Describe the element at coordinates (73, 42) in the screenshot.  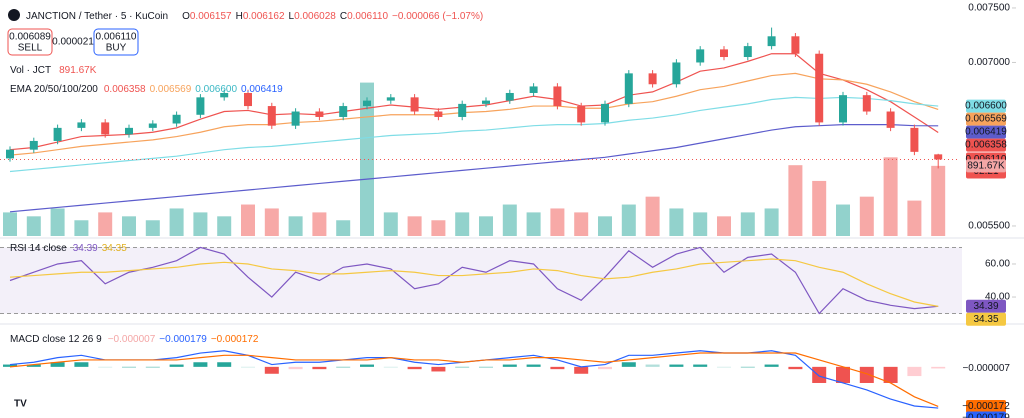
I see `spread: 0.000021` at that location.